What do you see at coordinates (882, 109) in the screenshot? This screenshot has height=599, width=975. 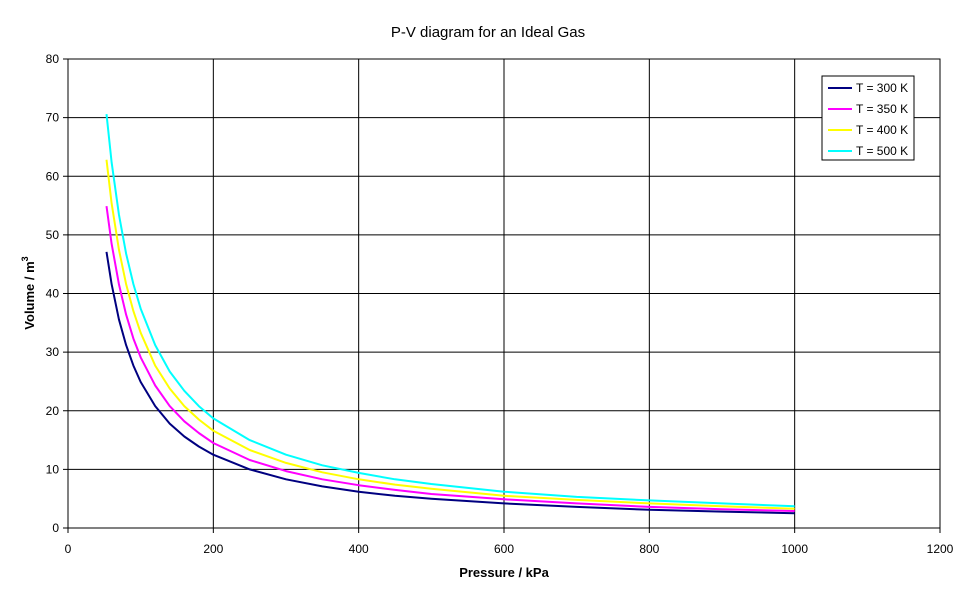 I see `legend-label-2: T = 350 K` at bounding box center [882, 109].